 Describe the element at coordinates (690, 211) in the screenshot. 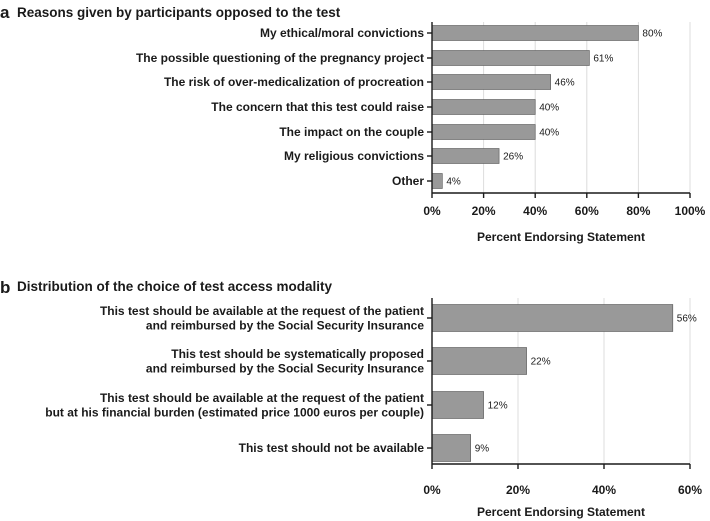

I see `panel-a-x-tick-label-5: 100%` at that location.